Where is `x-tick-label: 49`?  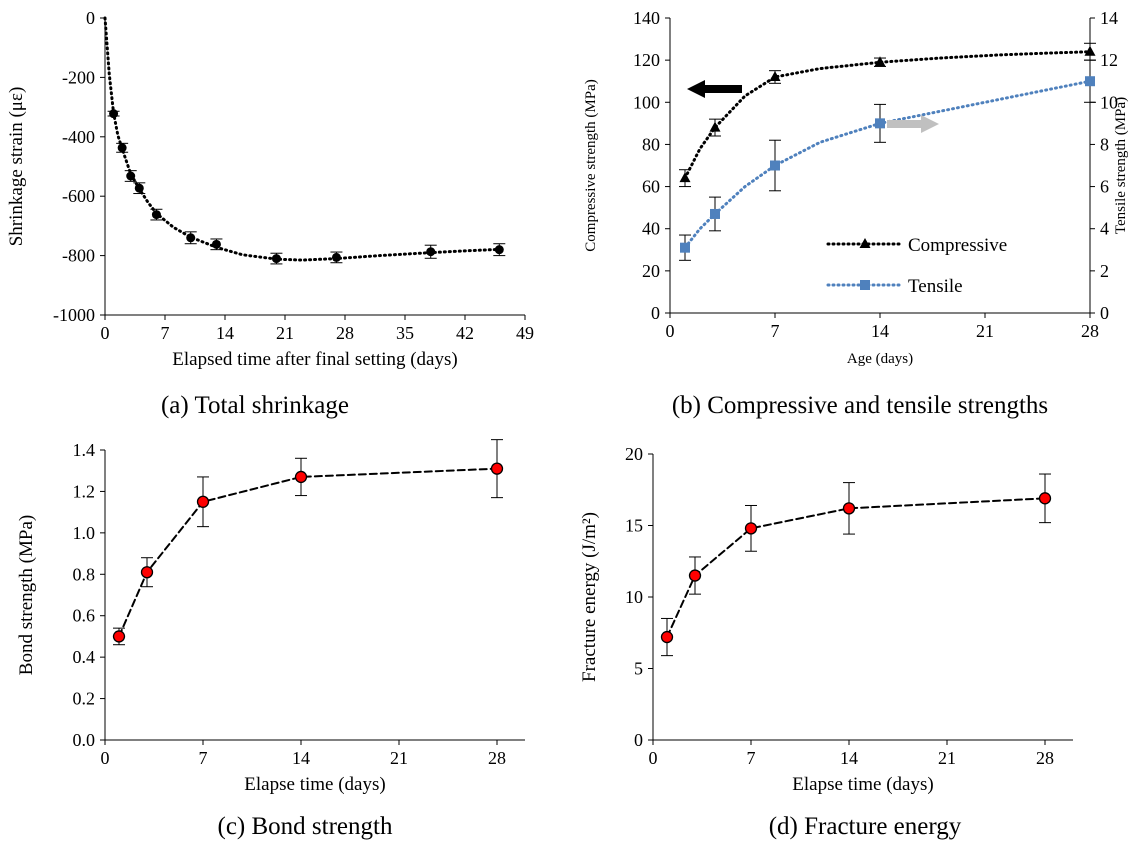 x-tick-label: 49 is located at coordinates (525, 333).